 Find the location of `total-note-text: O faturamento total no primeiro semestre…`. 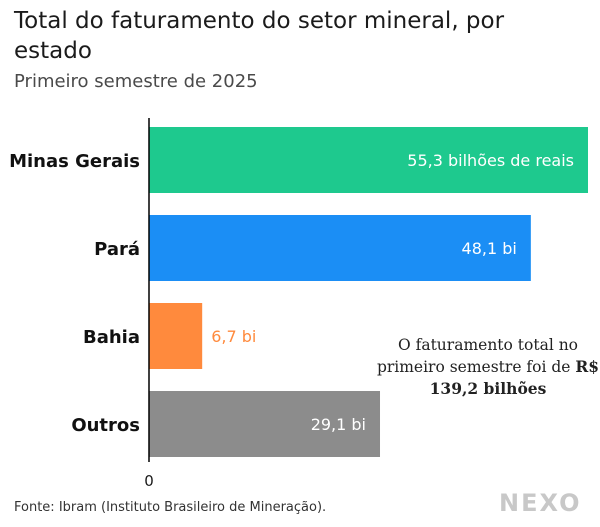

total-note-text: O faturamento total no primeiro semestre… is located at coordinates (477, 356).